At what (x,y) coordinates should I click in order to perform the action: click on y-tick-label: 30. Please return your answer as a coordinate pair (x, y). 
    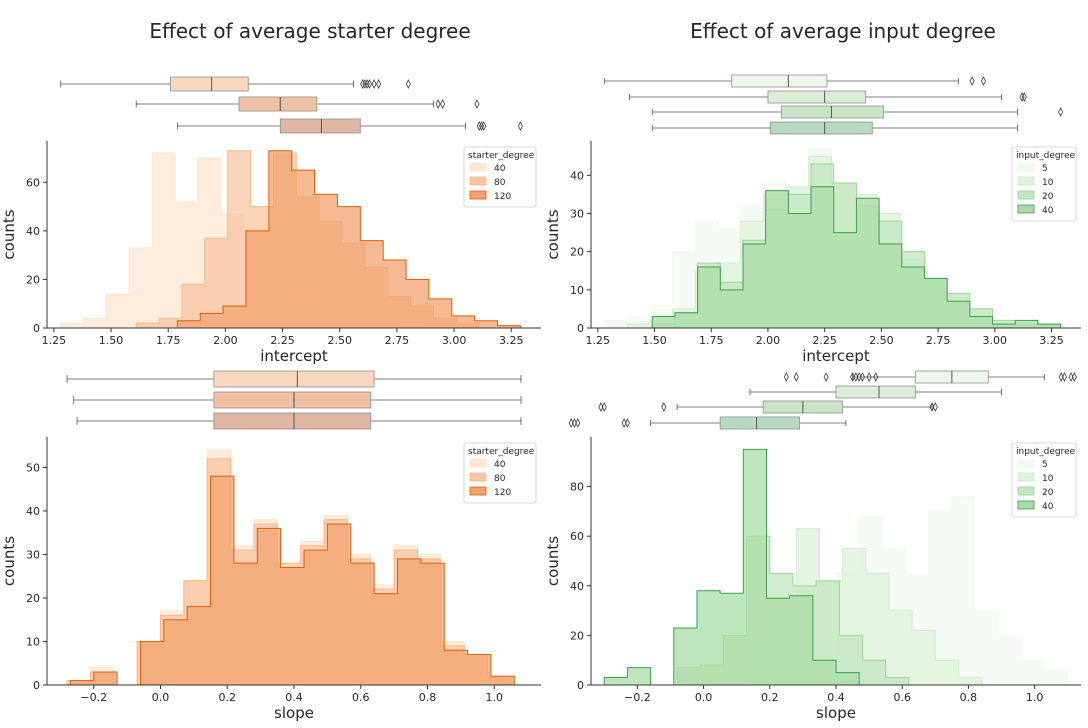
    Looking at the image, I should click on (577, 214).